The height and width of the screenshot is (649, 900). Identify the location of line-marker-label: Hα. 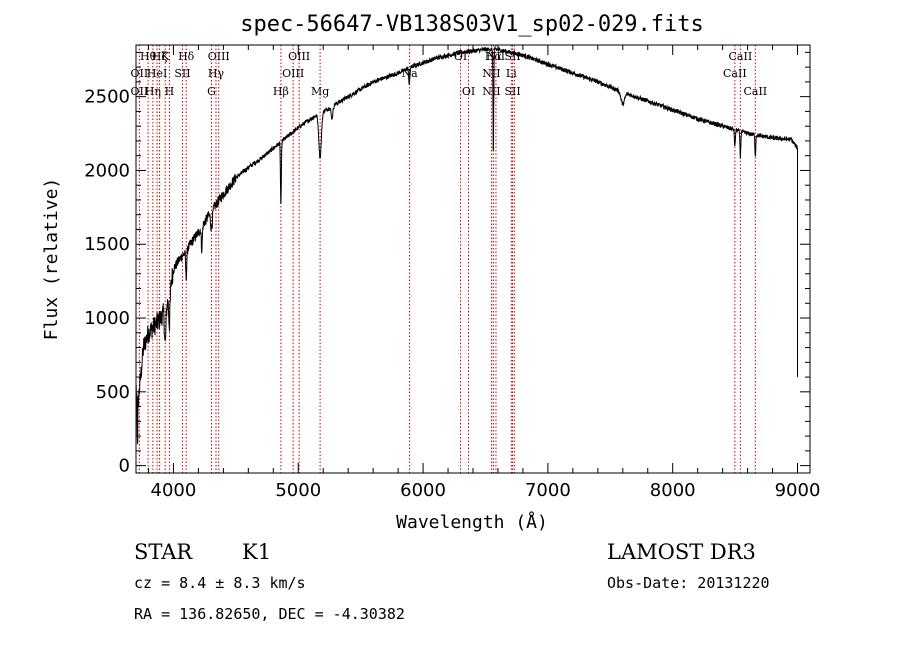
(494, 56).